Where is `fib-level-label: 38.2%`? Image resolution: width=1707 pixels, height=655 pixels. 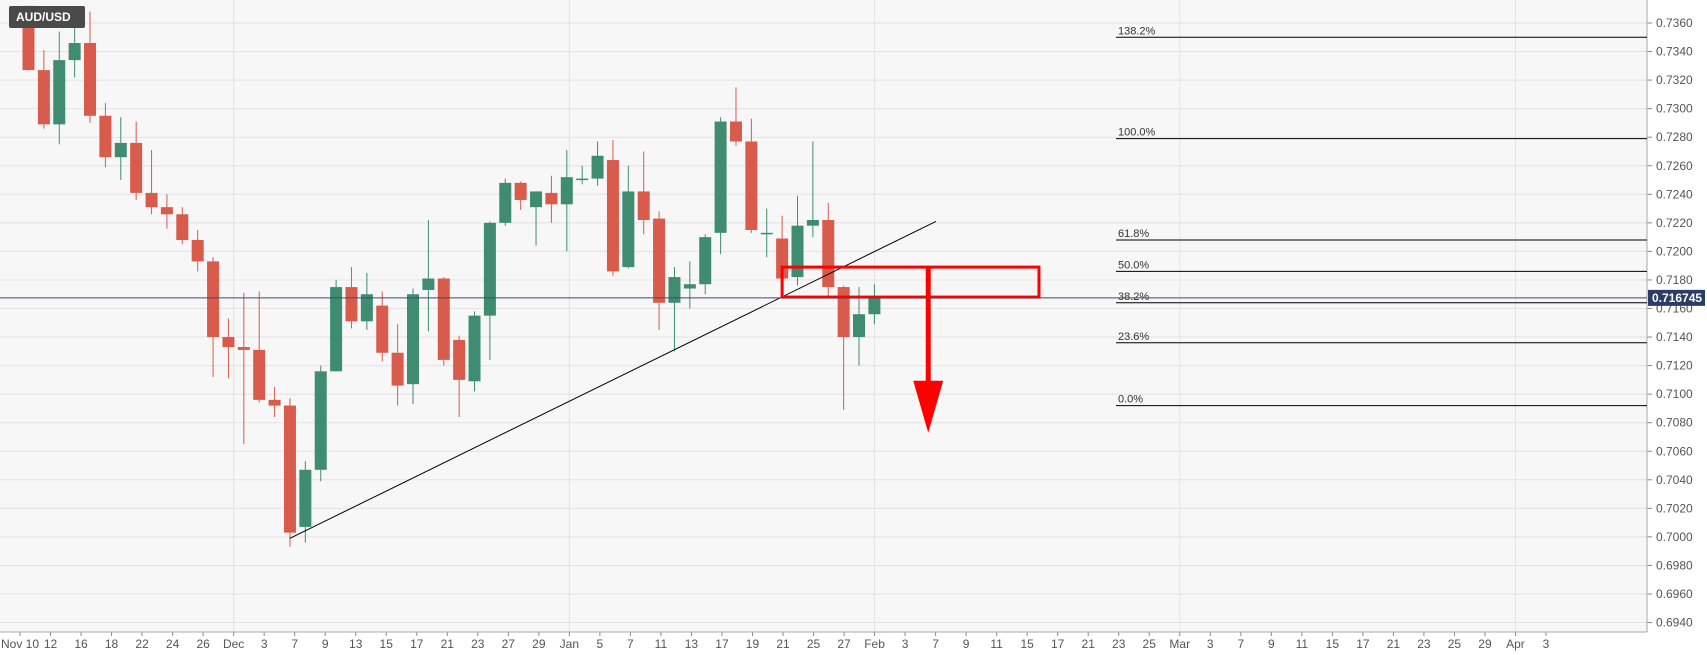 fib-level-label: 38.2% is located at coordinates (1133, 297).